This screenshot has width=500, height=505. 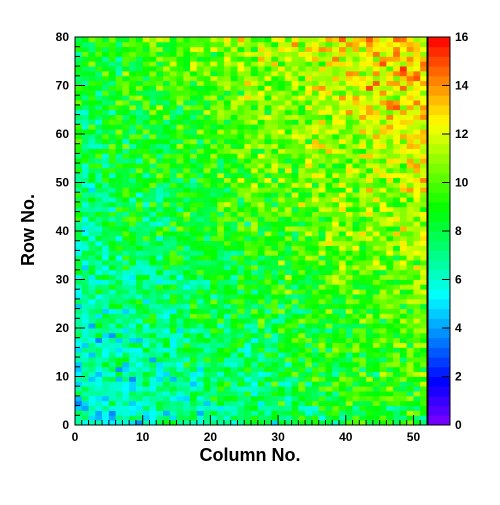 What do you see at coordinates (439, 42) in the screenshot?
I see `colorbar-segment` at bounding box center [439, 42].